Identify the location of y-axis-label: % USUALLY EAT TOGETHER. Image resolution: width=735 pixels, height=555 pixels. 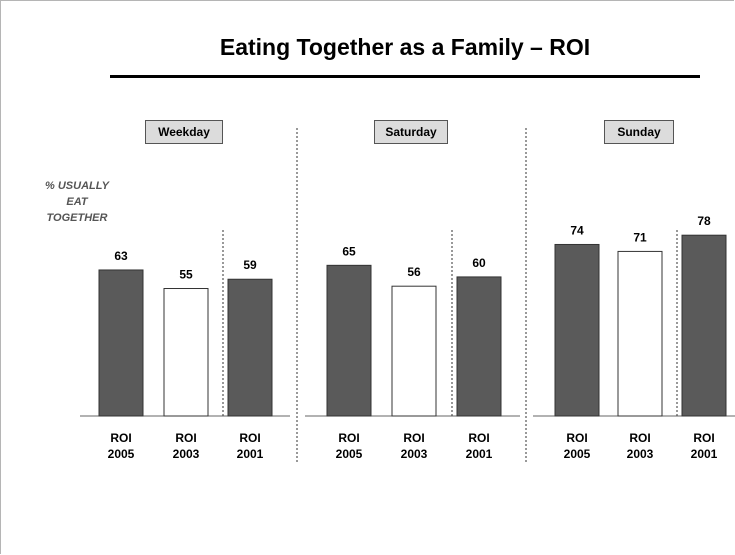
(77, 202).